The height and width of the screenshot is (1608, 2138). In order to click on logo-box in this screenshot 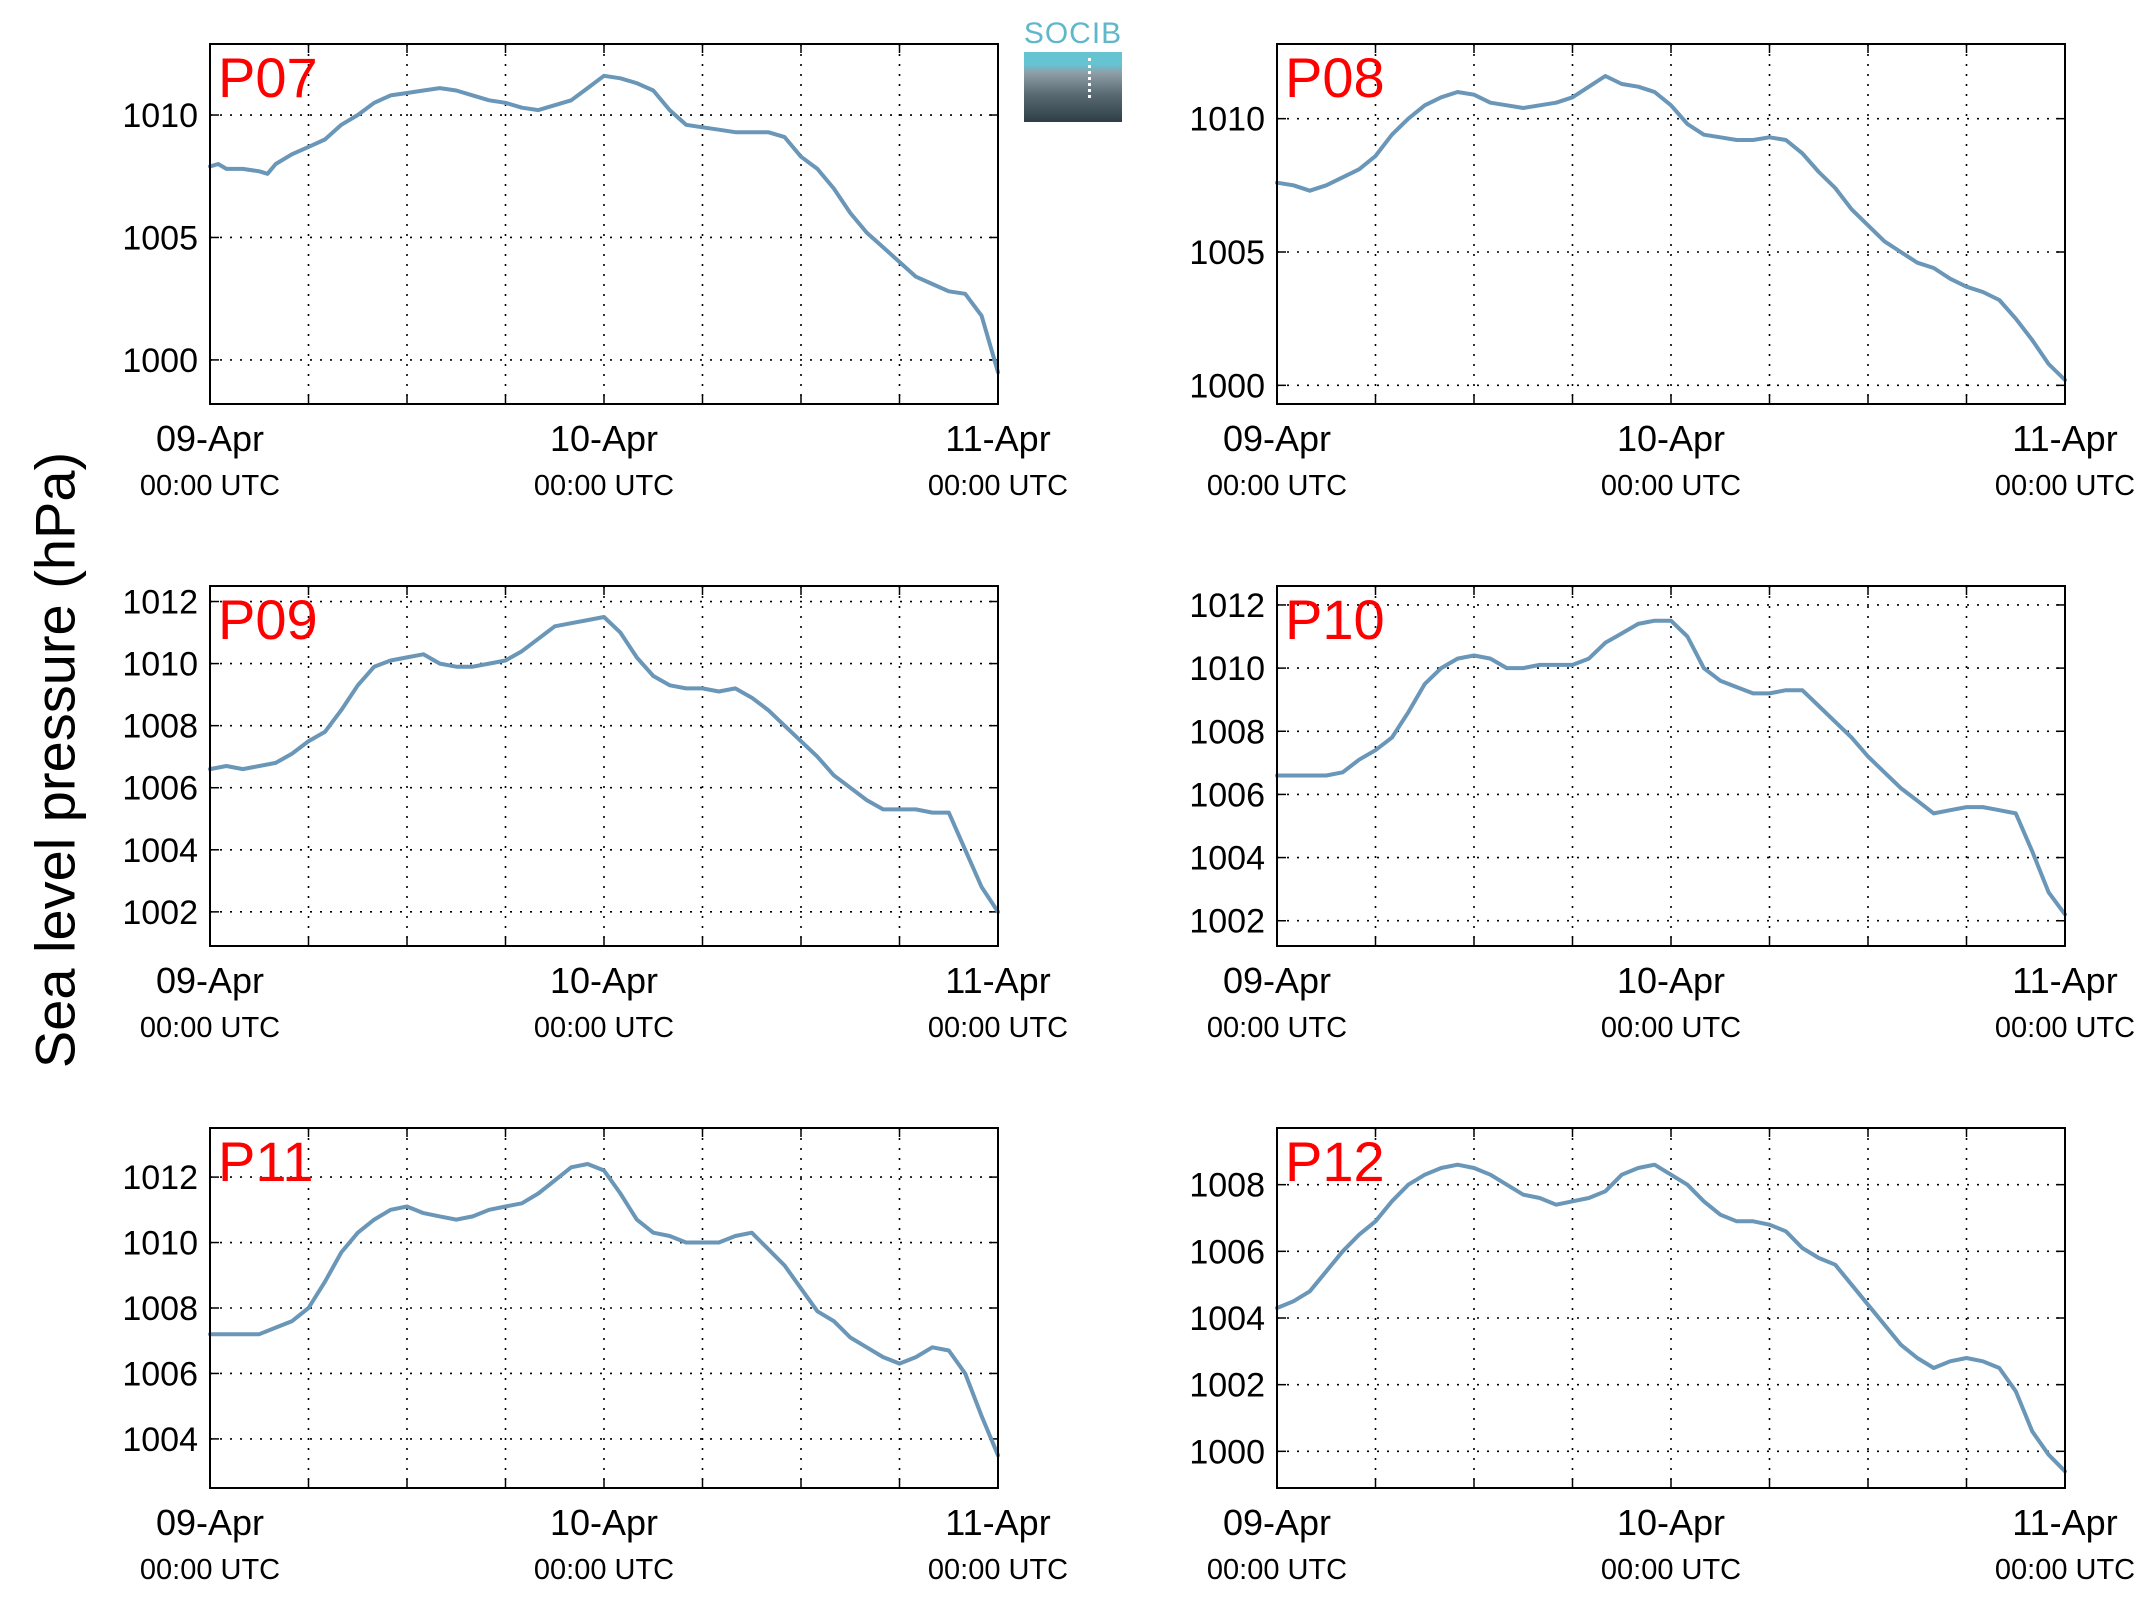, I will do `click(1073, 87)`.